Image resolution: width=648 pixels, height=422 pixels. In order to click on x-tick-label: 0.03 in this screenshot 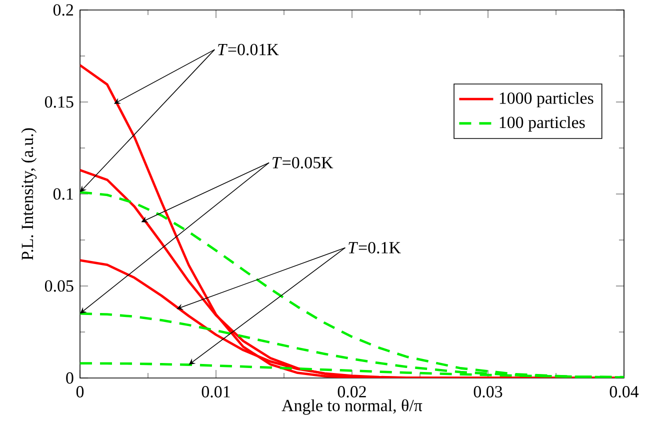, I will do `click(488, 392)`.